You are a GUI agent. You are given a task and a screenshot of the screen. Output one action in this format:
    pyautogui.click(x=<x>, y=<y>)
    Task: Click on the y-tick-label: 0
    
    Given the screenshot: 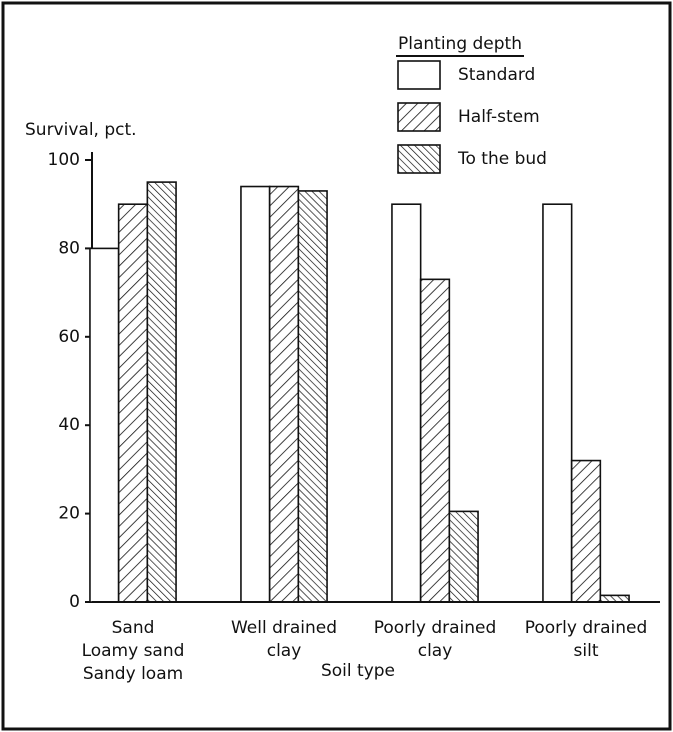 What is the action you would take?
    pyautogui.click(x=74, y=602)
    